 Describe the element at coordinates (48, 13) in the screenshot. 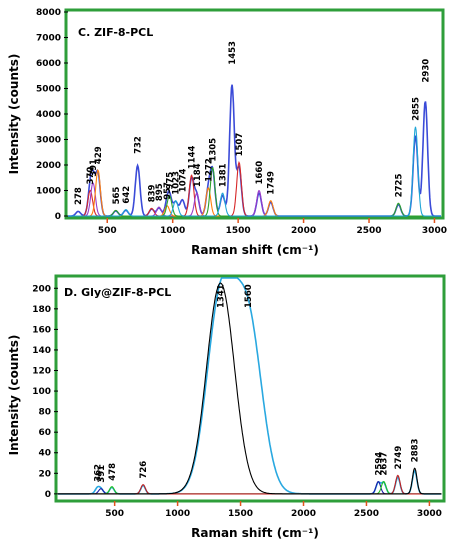

I see `chart-c-ytick-label: 8000` at that location.